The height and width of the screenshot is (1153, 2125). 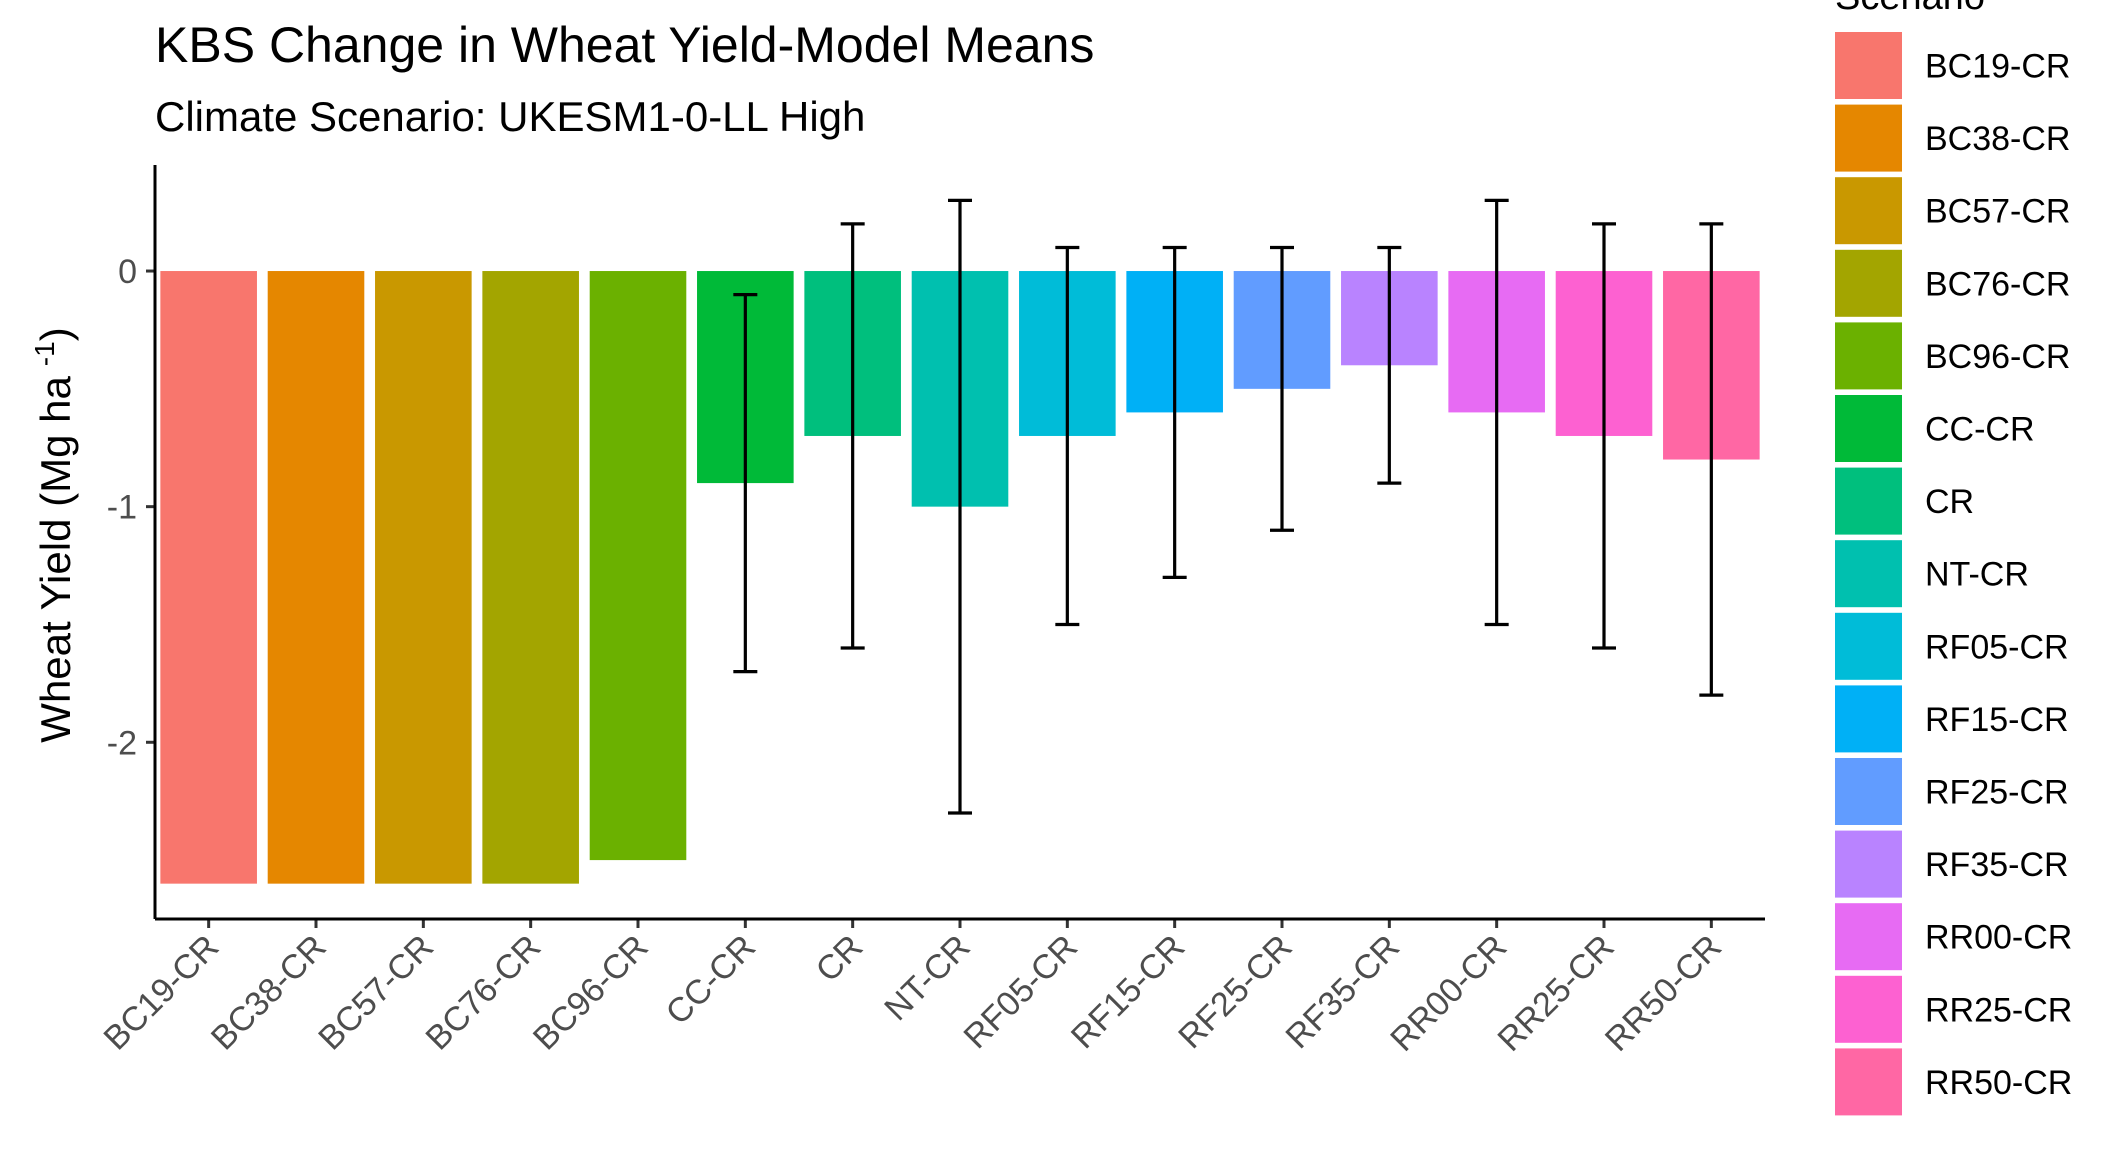 What do you see at coordinates (1997, 357) in the screenshot?
I see `legend-label: BC96-CR` at bounding box center [1997, 357].